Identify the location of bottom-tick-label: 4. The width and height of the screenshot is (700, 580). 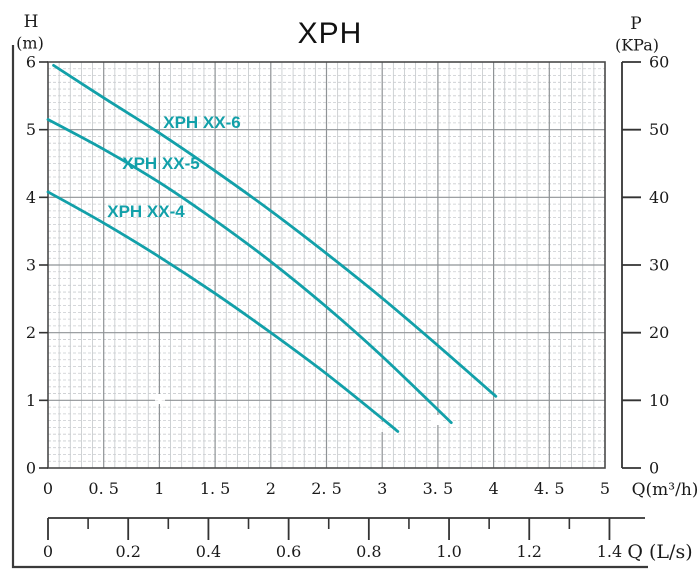
(494, 488).